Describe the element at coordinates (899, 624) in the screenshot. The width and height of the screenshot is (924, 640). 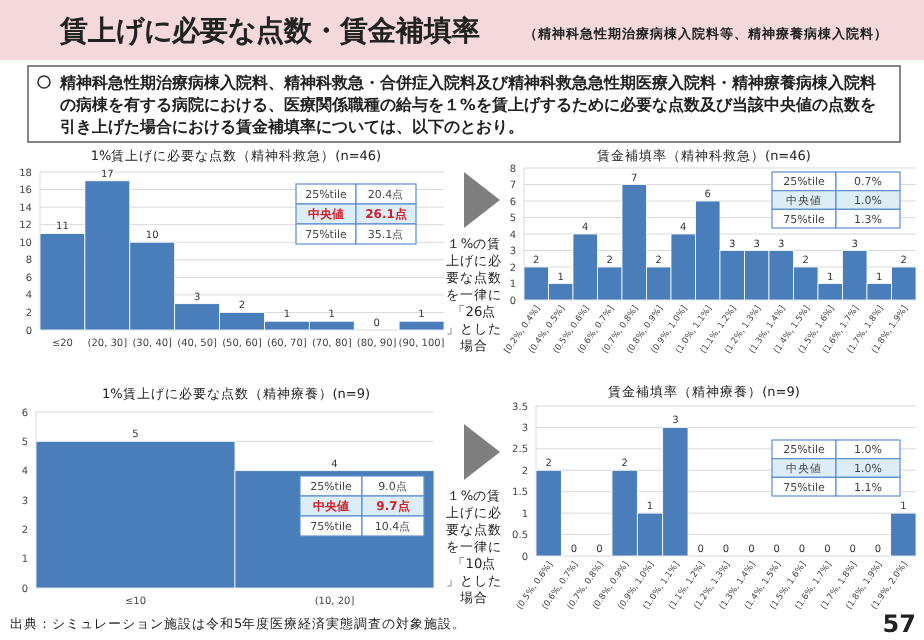
I see `text: 57` at that location.